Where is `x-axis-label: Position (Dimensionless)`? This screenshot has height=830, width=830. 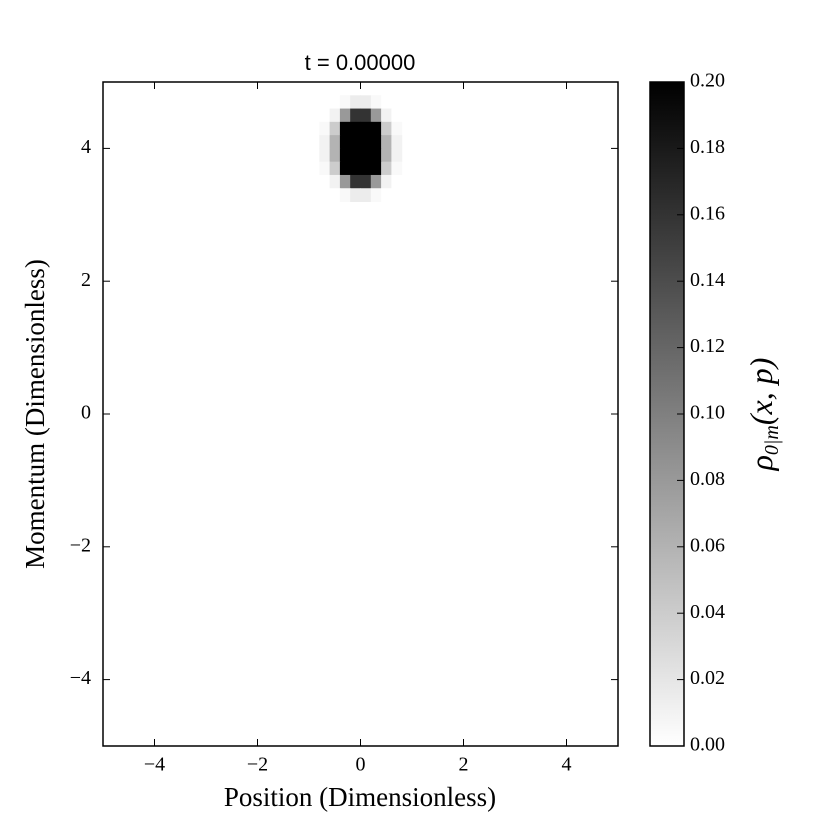
x-axis-label: Position (Dimensionless) is located at coordinates (360, 797).